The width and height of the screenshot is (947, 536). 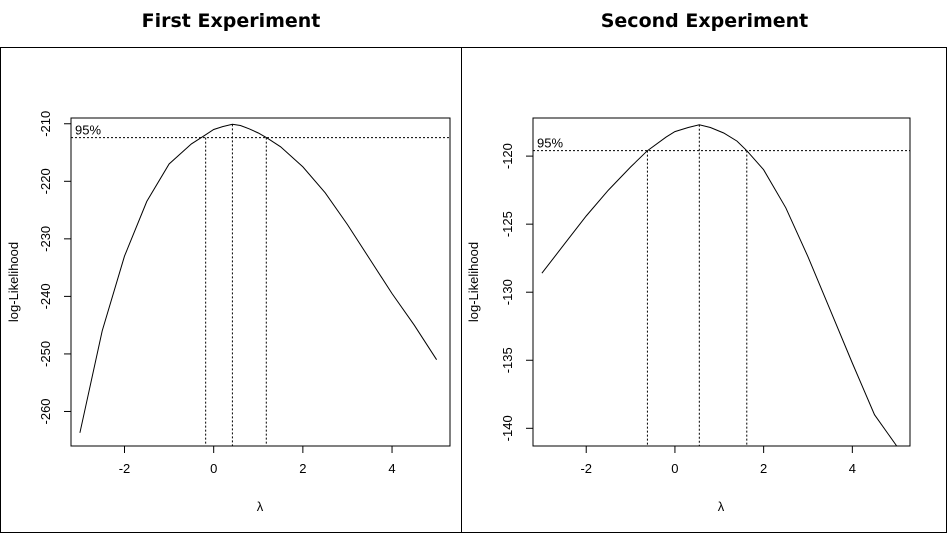 What do you see at coordinates (45, 239) in the screenshot?
I see `y-tick-label: -230` at bounding box center [45, 239].